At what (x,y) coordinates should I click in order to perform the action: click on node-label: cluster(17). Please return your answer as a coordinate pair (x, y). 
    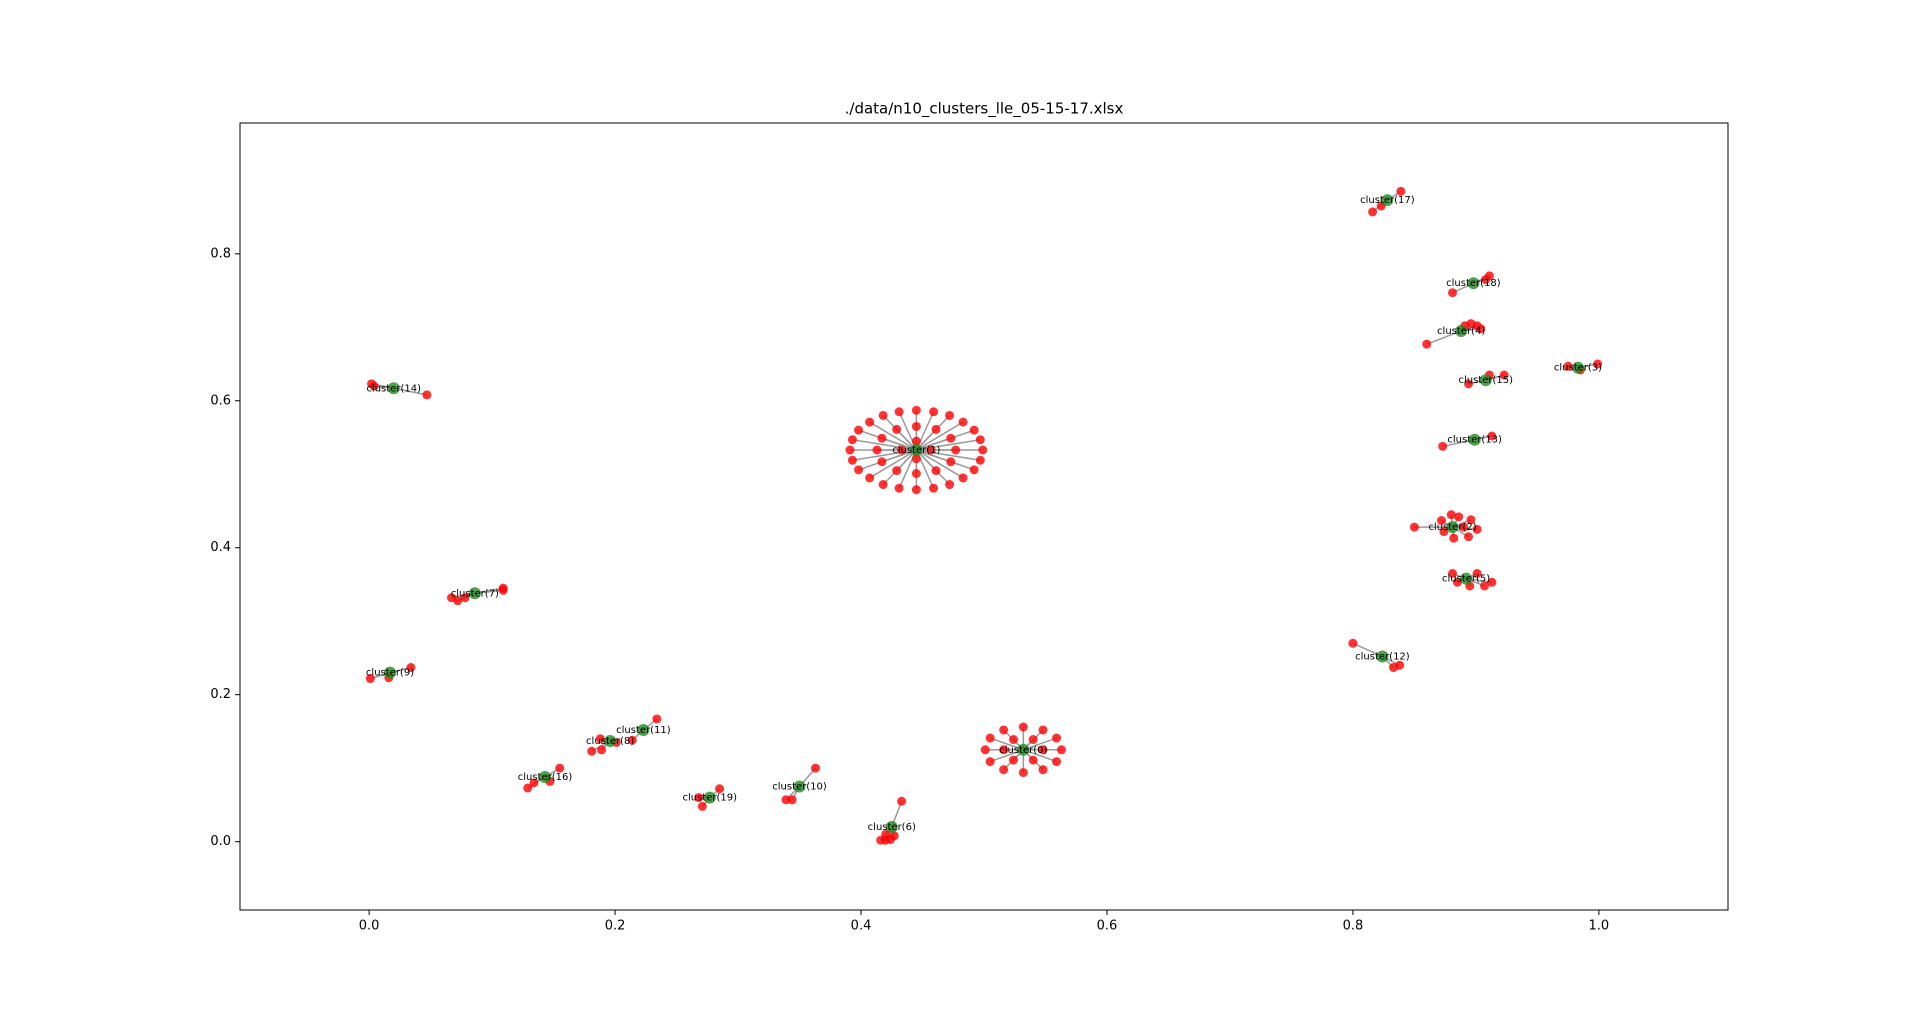
    Looking at the image, I should click on (1387, 200).